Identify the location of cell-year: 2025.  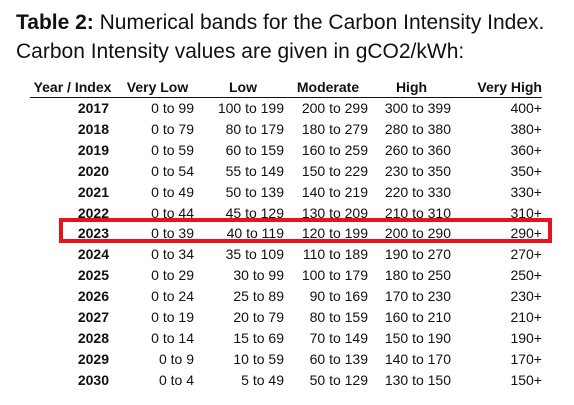
(93, 275).